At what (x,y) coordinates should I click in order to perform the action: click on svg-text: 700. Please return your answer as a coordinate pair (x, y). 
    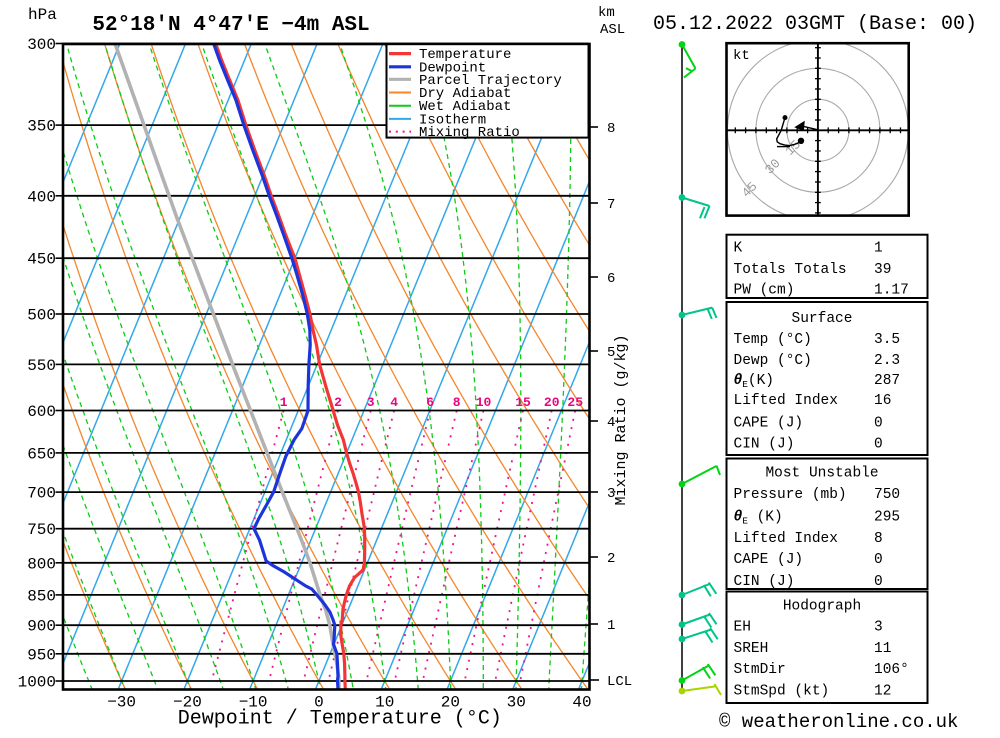
    Looking at the image, I should click on (41, 494).